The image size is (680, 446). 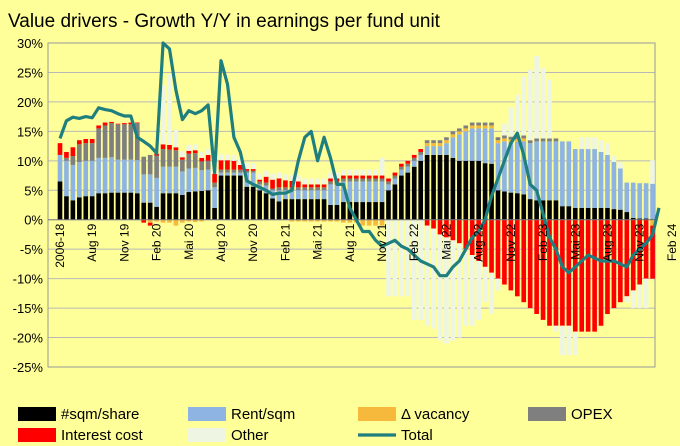 What do you see at coordinates (92, 242) in the screenshot?
I see `x-tick-label: Aug 19` at bounding box center [92, 242].